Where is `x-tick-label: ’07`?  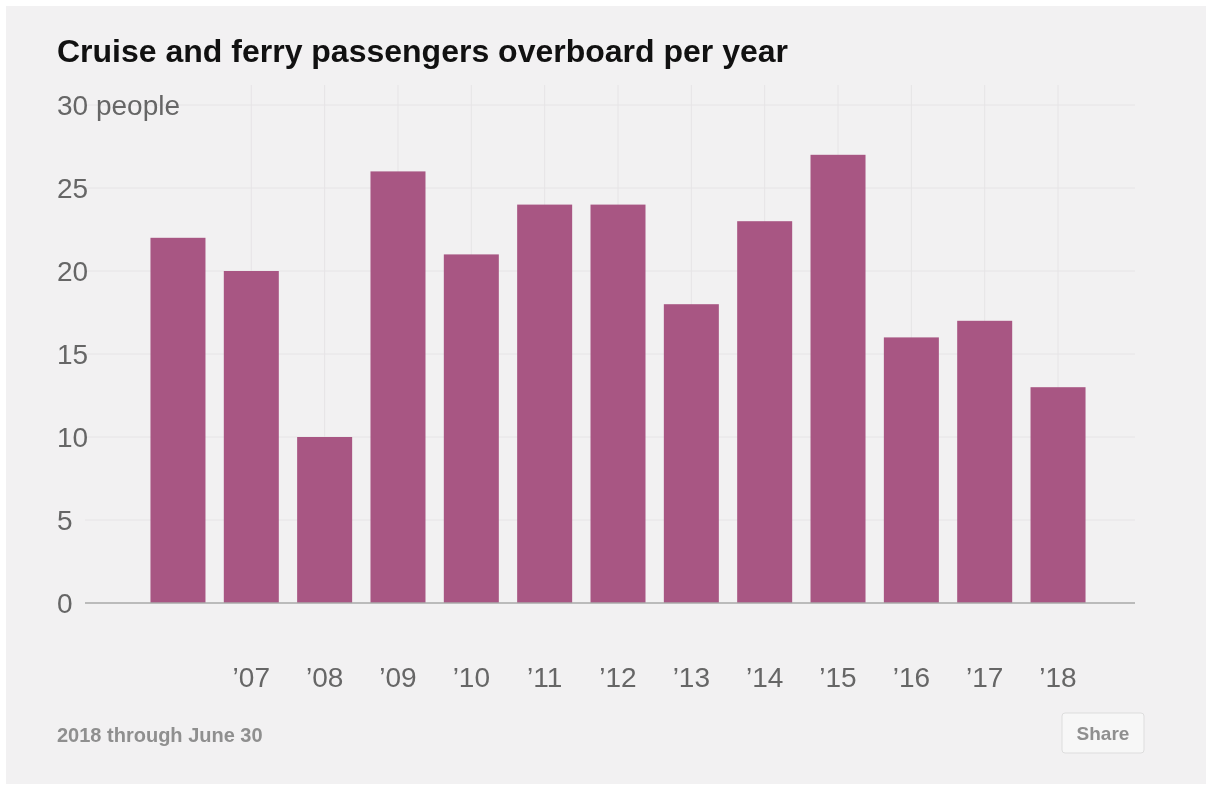
x-tick-label: ’07 is located at coordinates (251, 677).